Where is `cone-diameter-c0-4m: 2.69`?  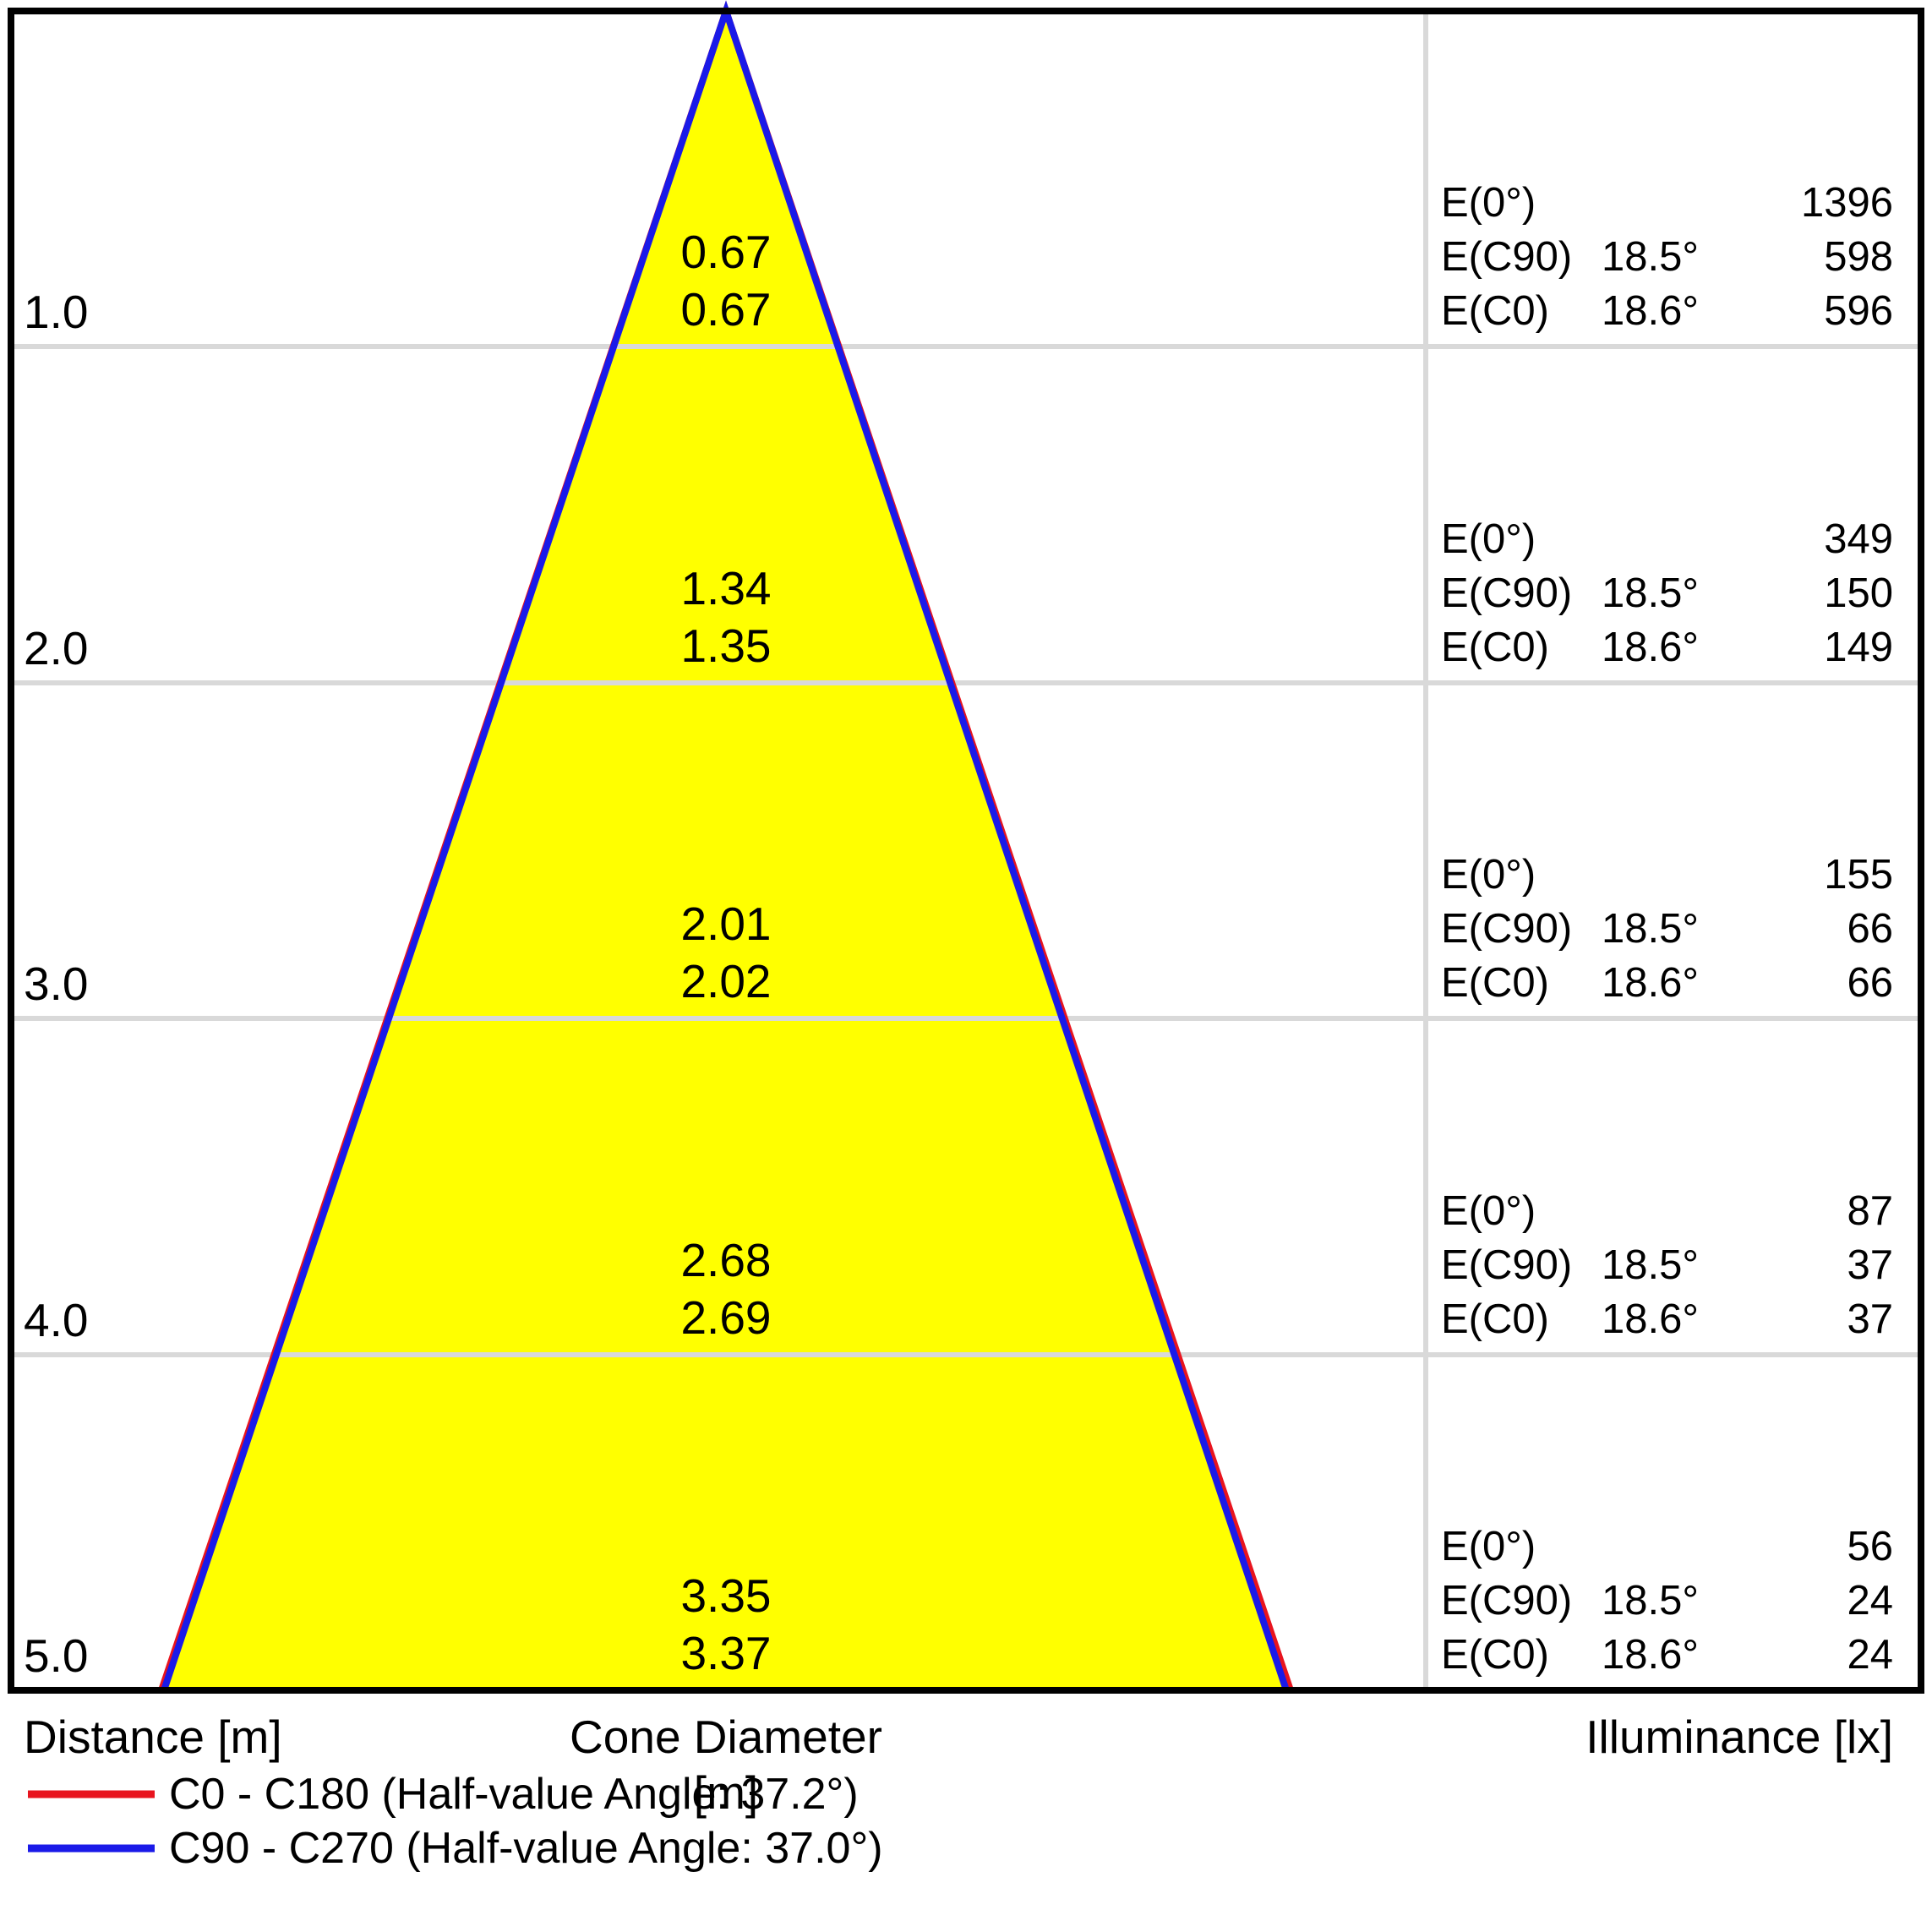
cone-diameter-c0-4m: 2.69 is located at coordinates (726, 1317).